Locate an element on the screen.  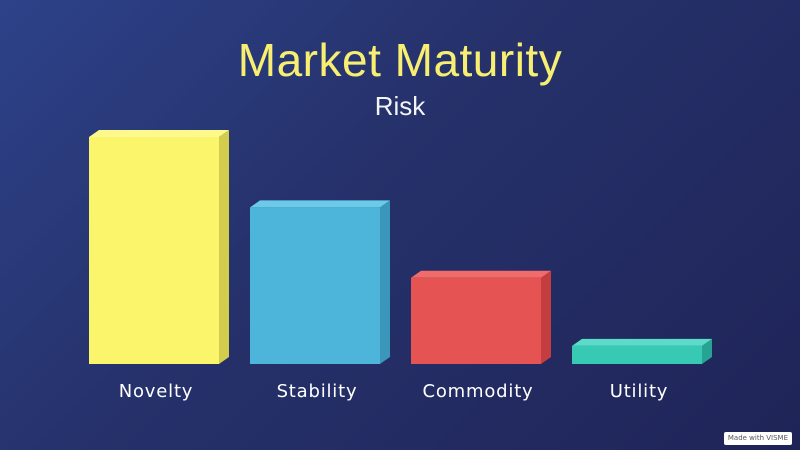
category-label-novelty: Novelty is located at coordinates (156, 391).